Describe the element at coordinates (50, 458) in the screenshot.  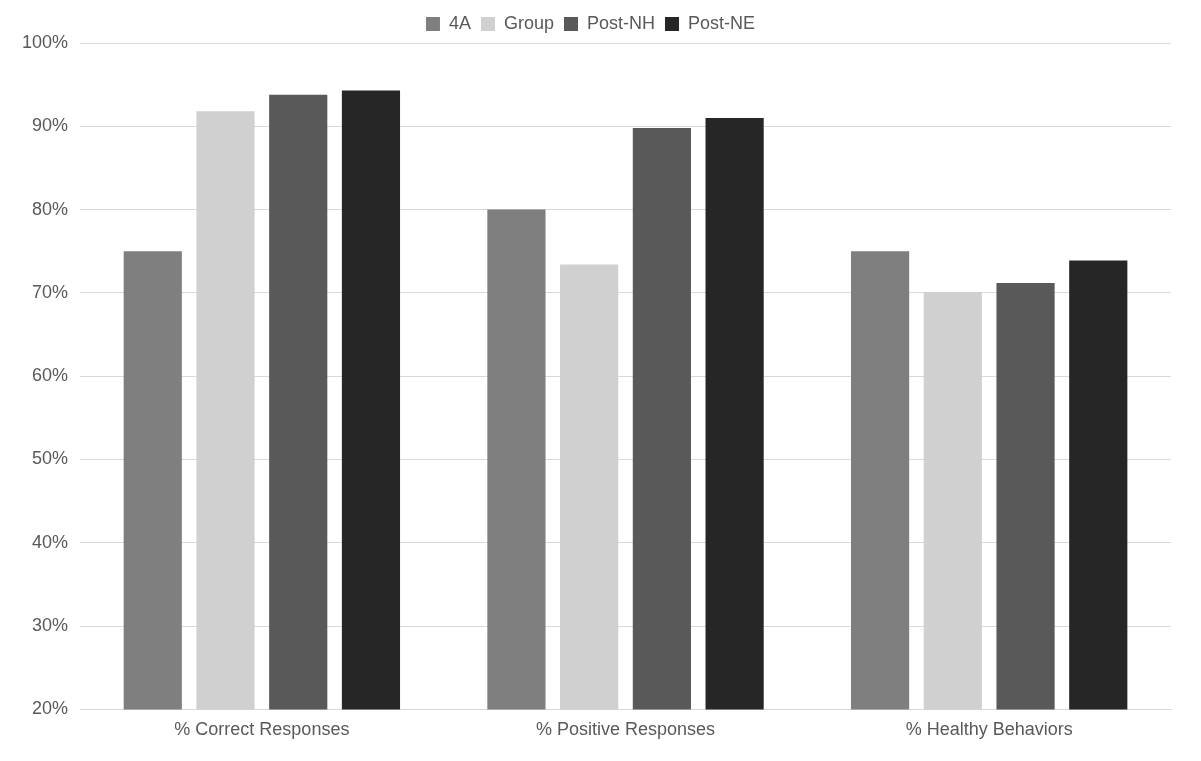
I see `y-tick-label: 50%` at that location.